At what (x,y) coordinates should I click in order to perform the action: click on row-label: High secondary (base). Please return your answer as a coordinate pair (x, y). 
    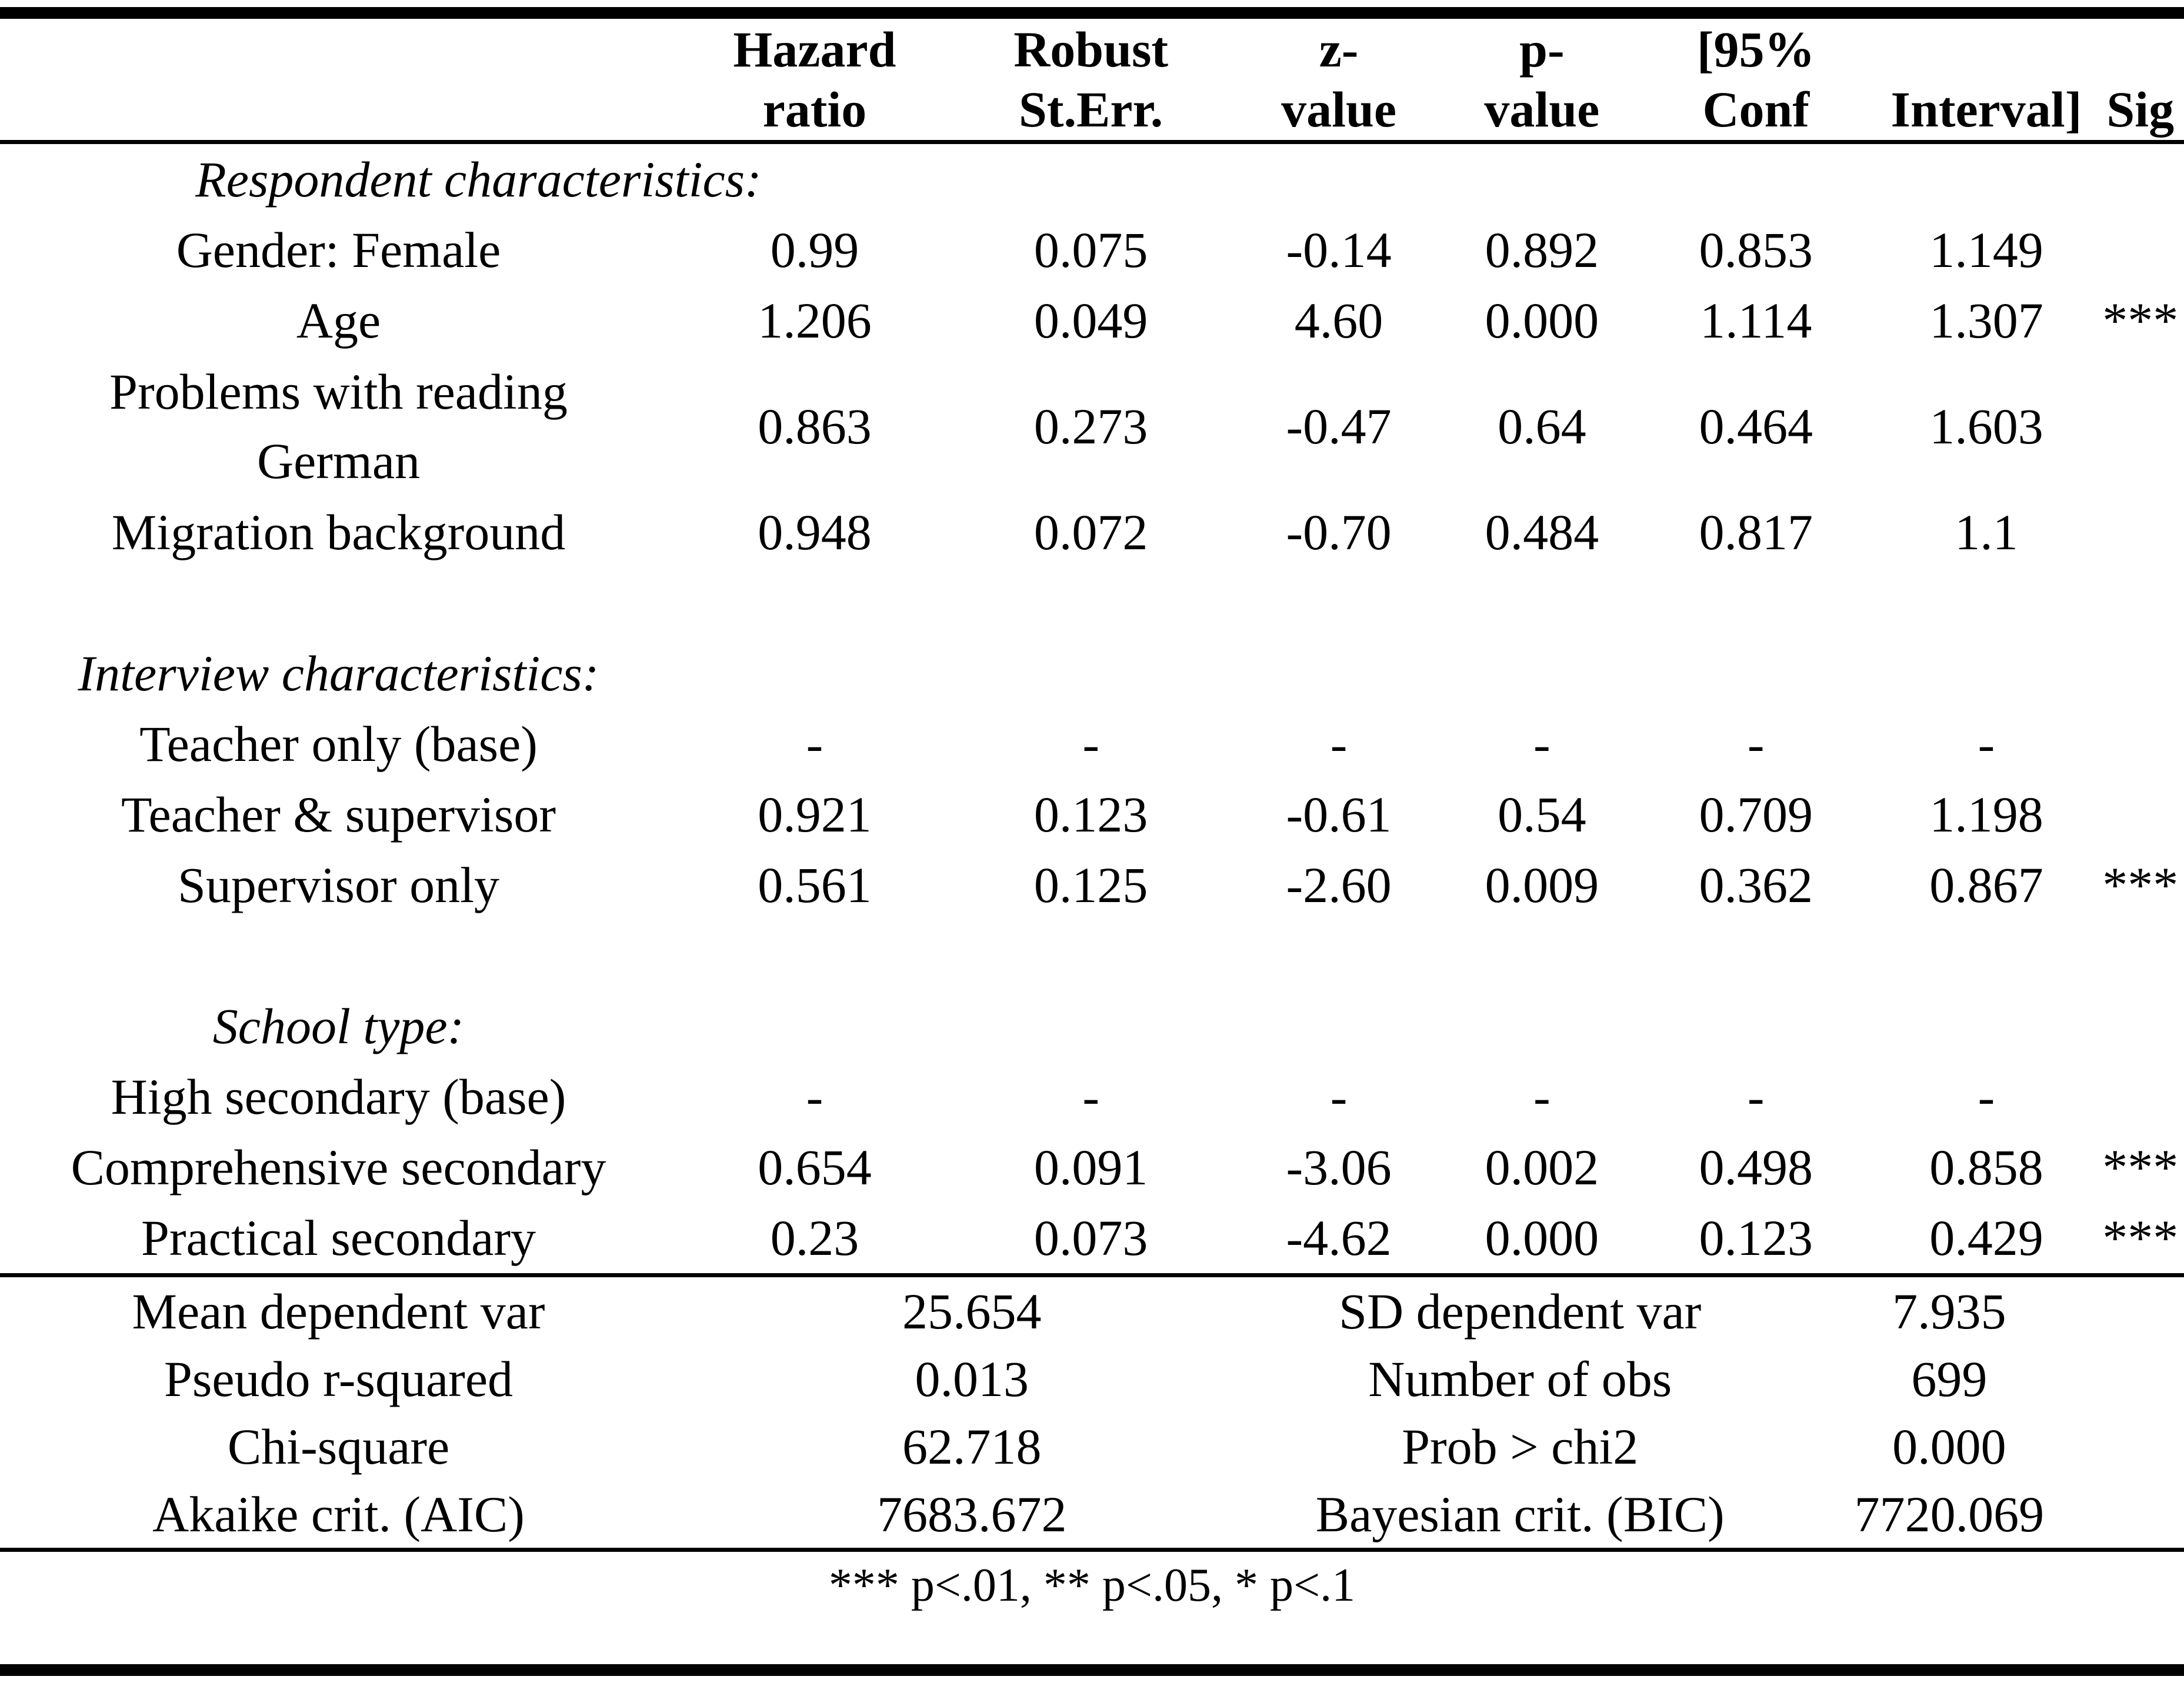
    Looking at the image, I should click on (338, 1096).